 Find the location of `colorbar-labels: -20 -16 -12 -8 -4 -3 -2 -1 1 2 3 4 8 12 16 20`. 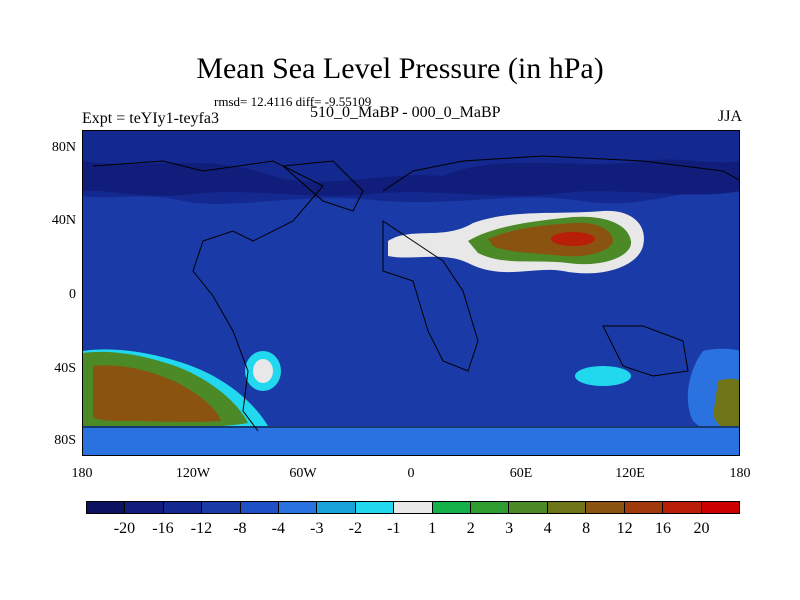

colorbar-labels: -20 -16 -12 -8 -4 -3 -2 -1 1 2 3 4 8 12 16 20 is located at coordinates (413, 530).